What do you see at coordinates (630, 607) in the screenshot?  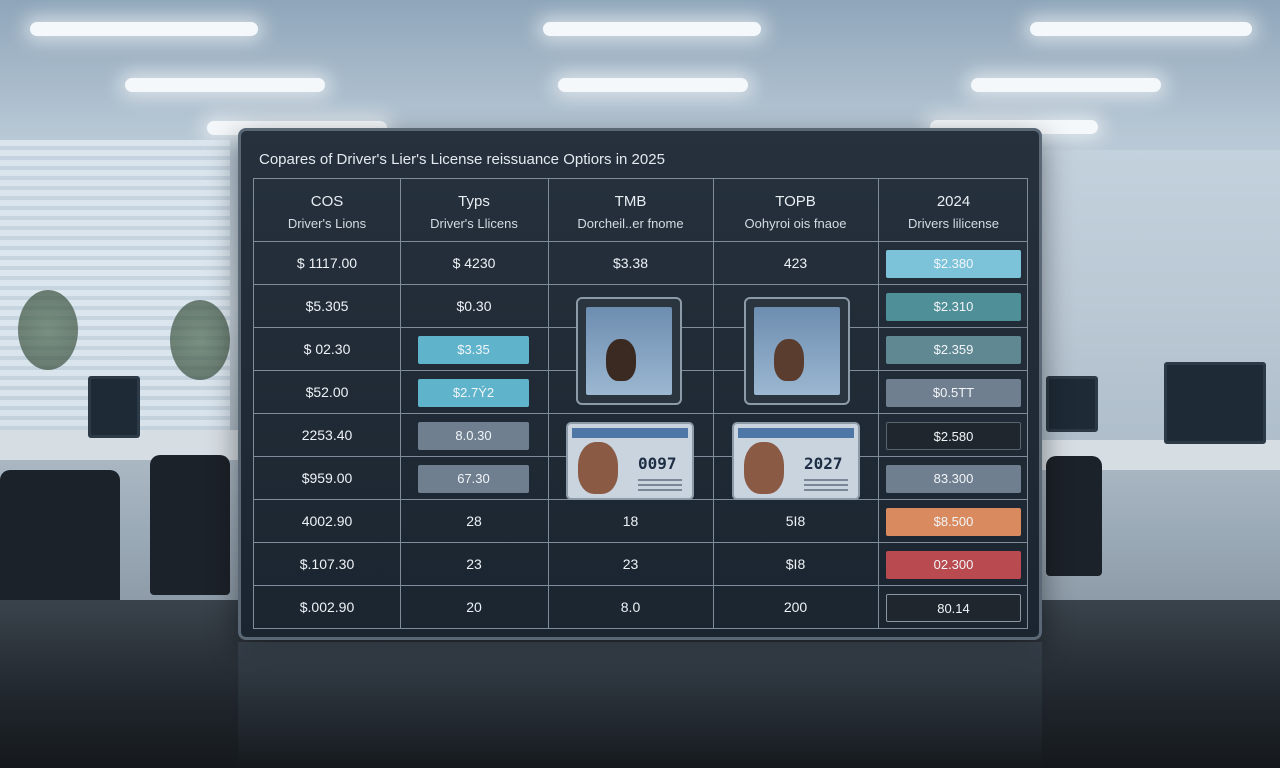 I see `table-cell: 8.0` at bounding box center [630, 607].